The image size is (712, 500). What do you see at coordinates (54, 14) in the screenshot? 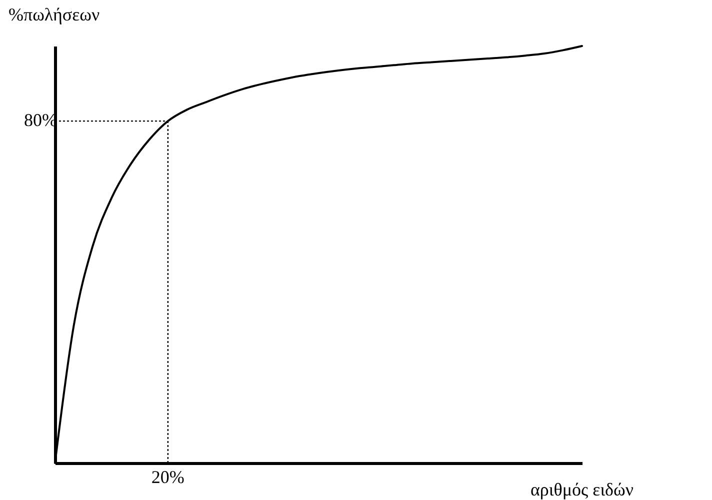
I see `y-axis-title: %πωλήσεων` at bounding box center [54, 14].